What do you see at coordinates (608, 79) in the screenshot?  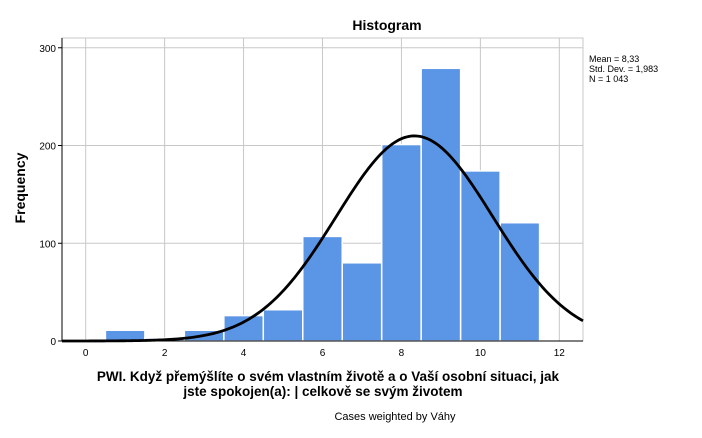 I see `stat-n: N = 1 043` at bounding box center [608, 79].